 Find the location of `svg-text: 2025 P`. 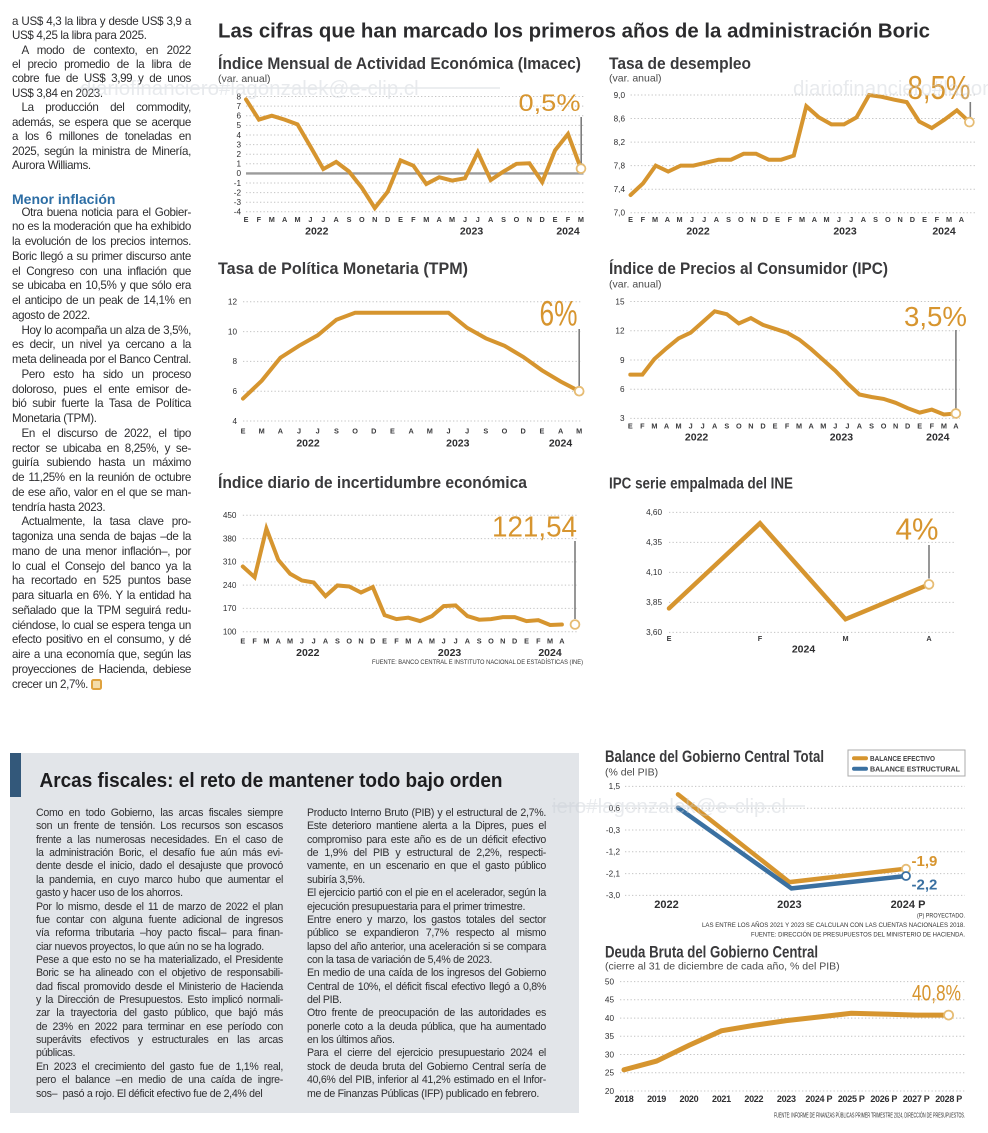

svg-text: 2025 P is located at coordinates (851, 1099).